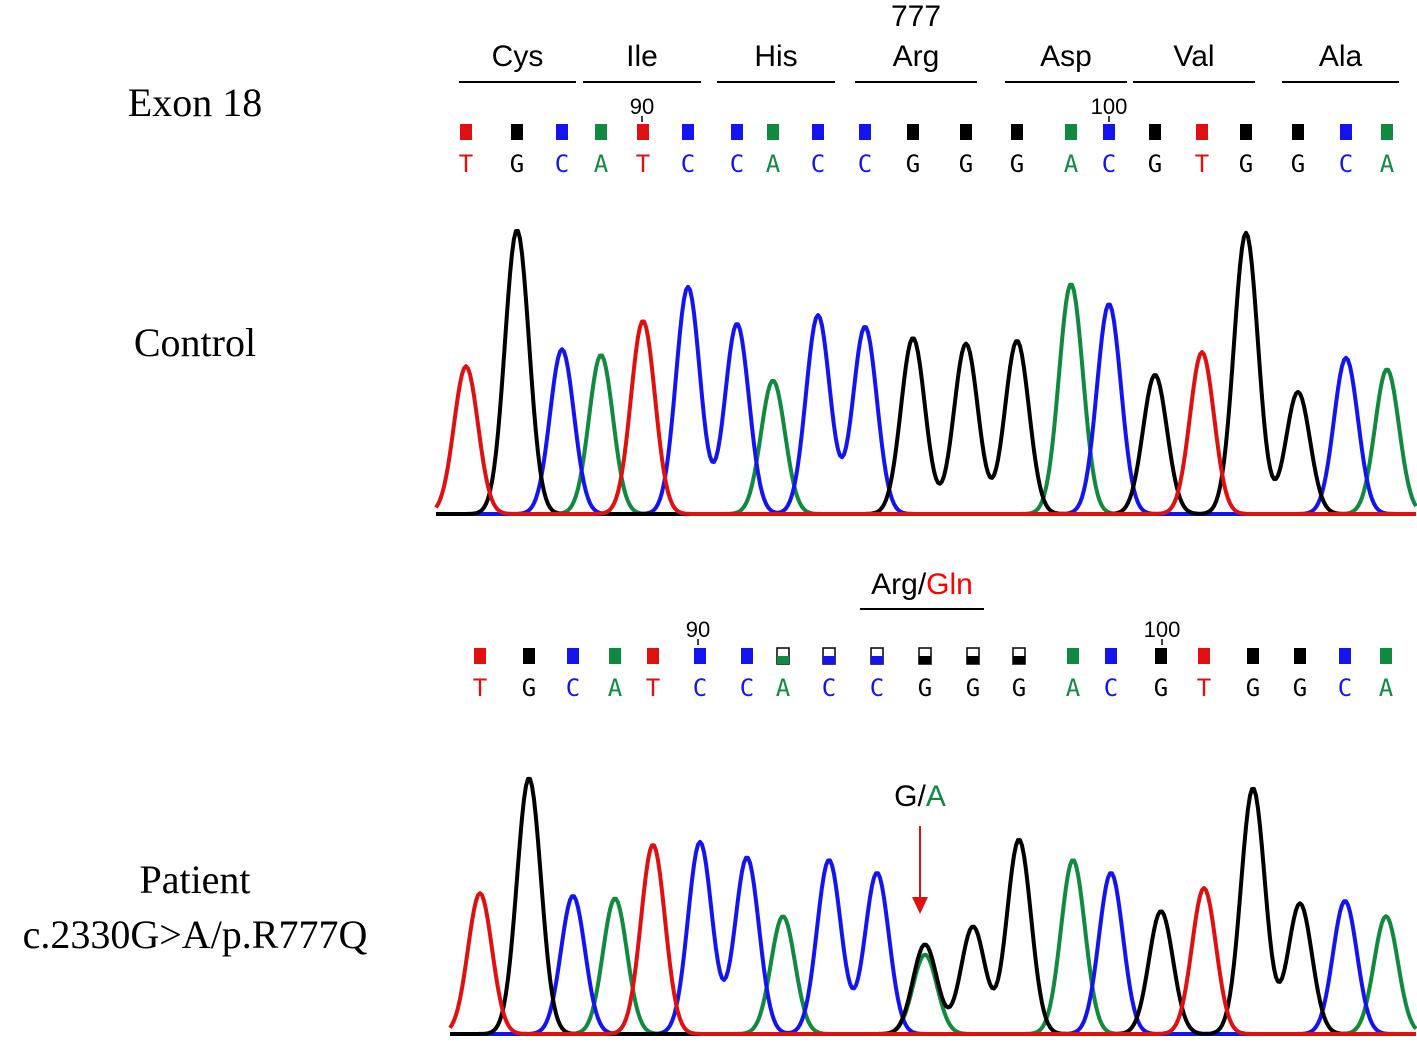 The image size is (1417, 1043). Describe the element at coordinates (920, 905) in the screenshot. I see `arrow-head-icon` at that location.